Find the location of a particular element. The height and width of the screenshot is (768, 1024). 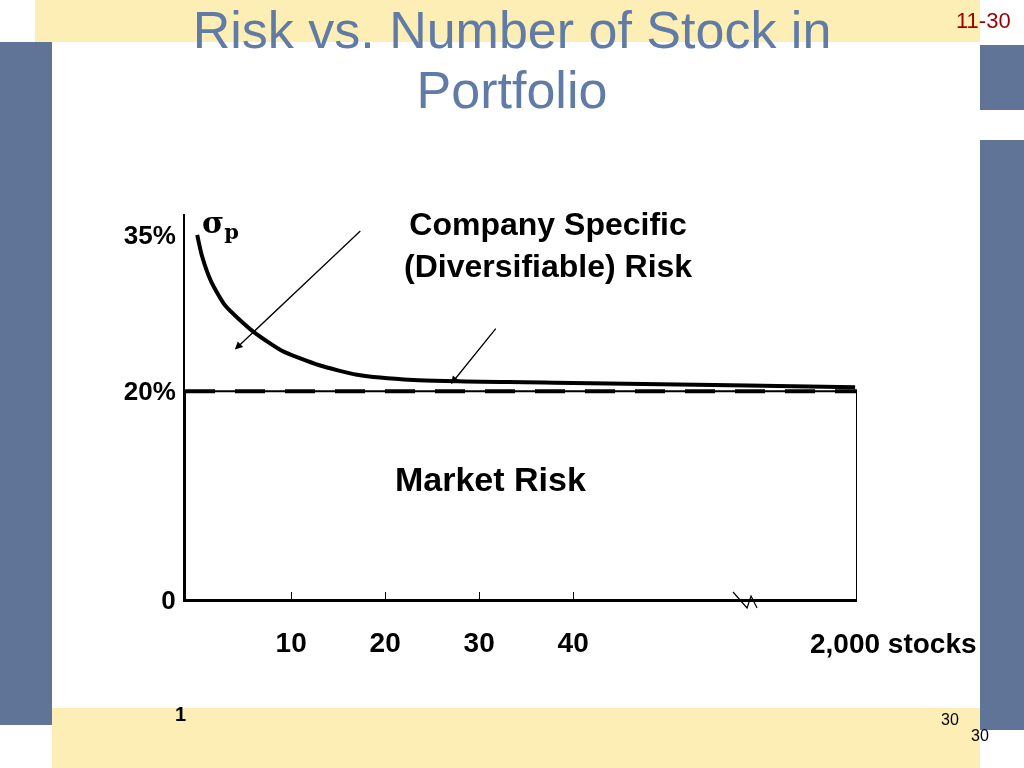

x-tick-label: 40 is located at coordinates (573, 642).